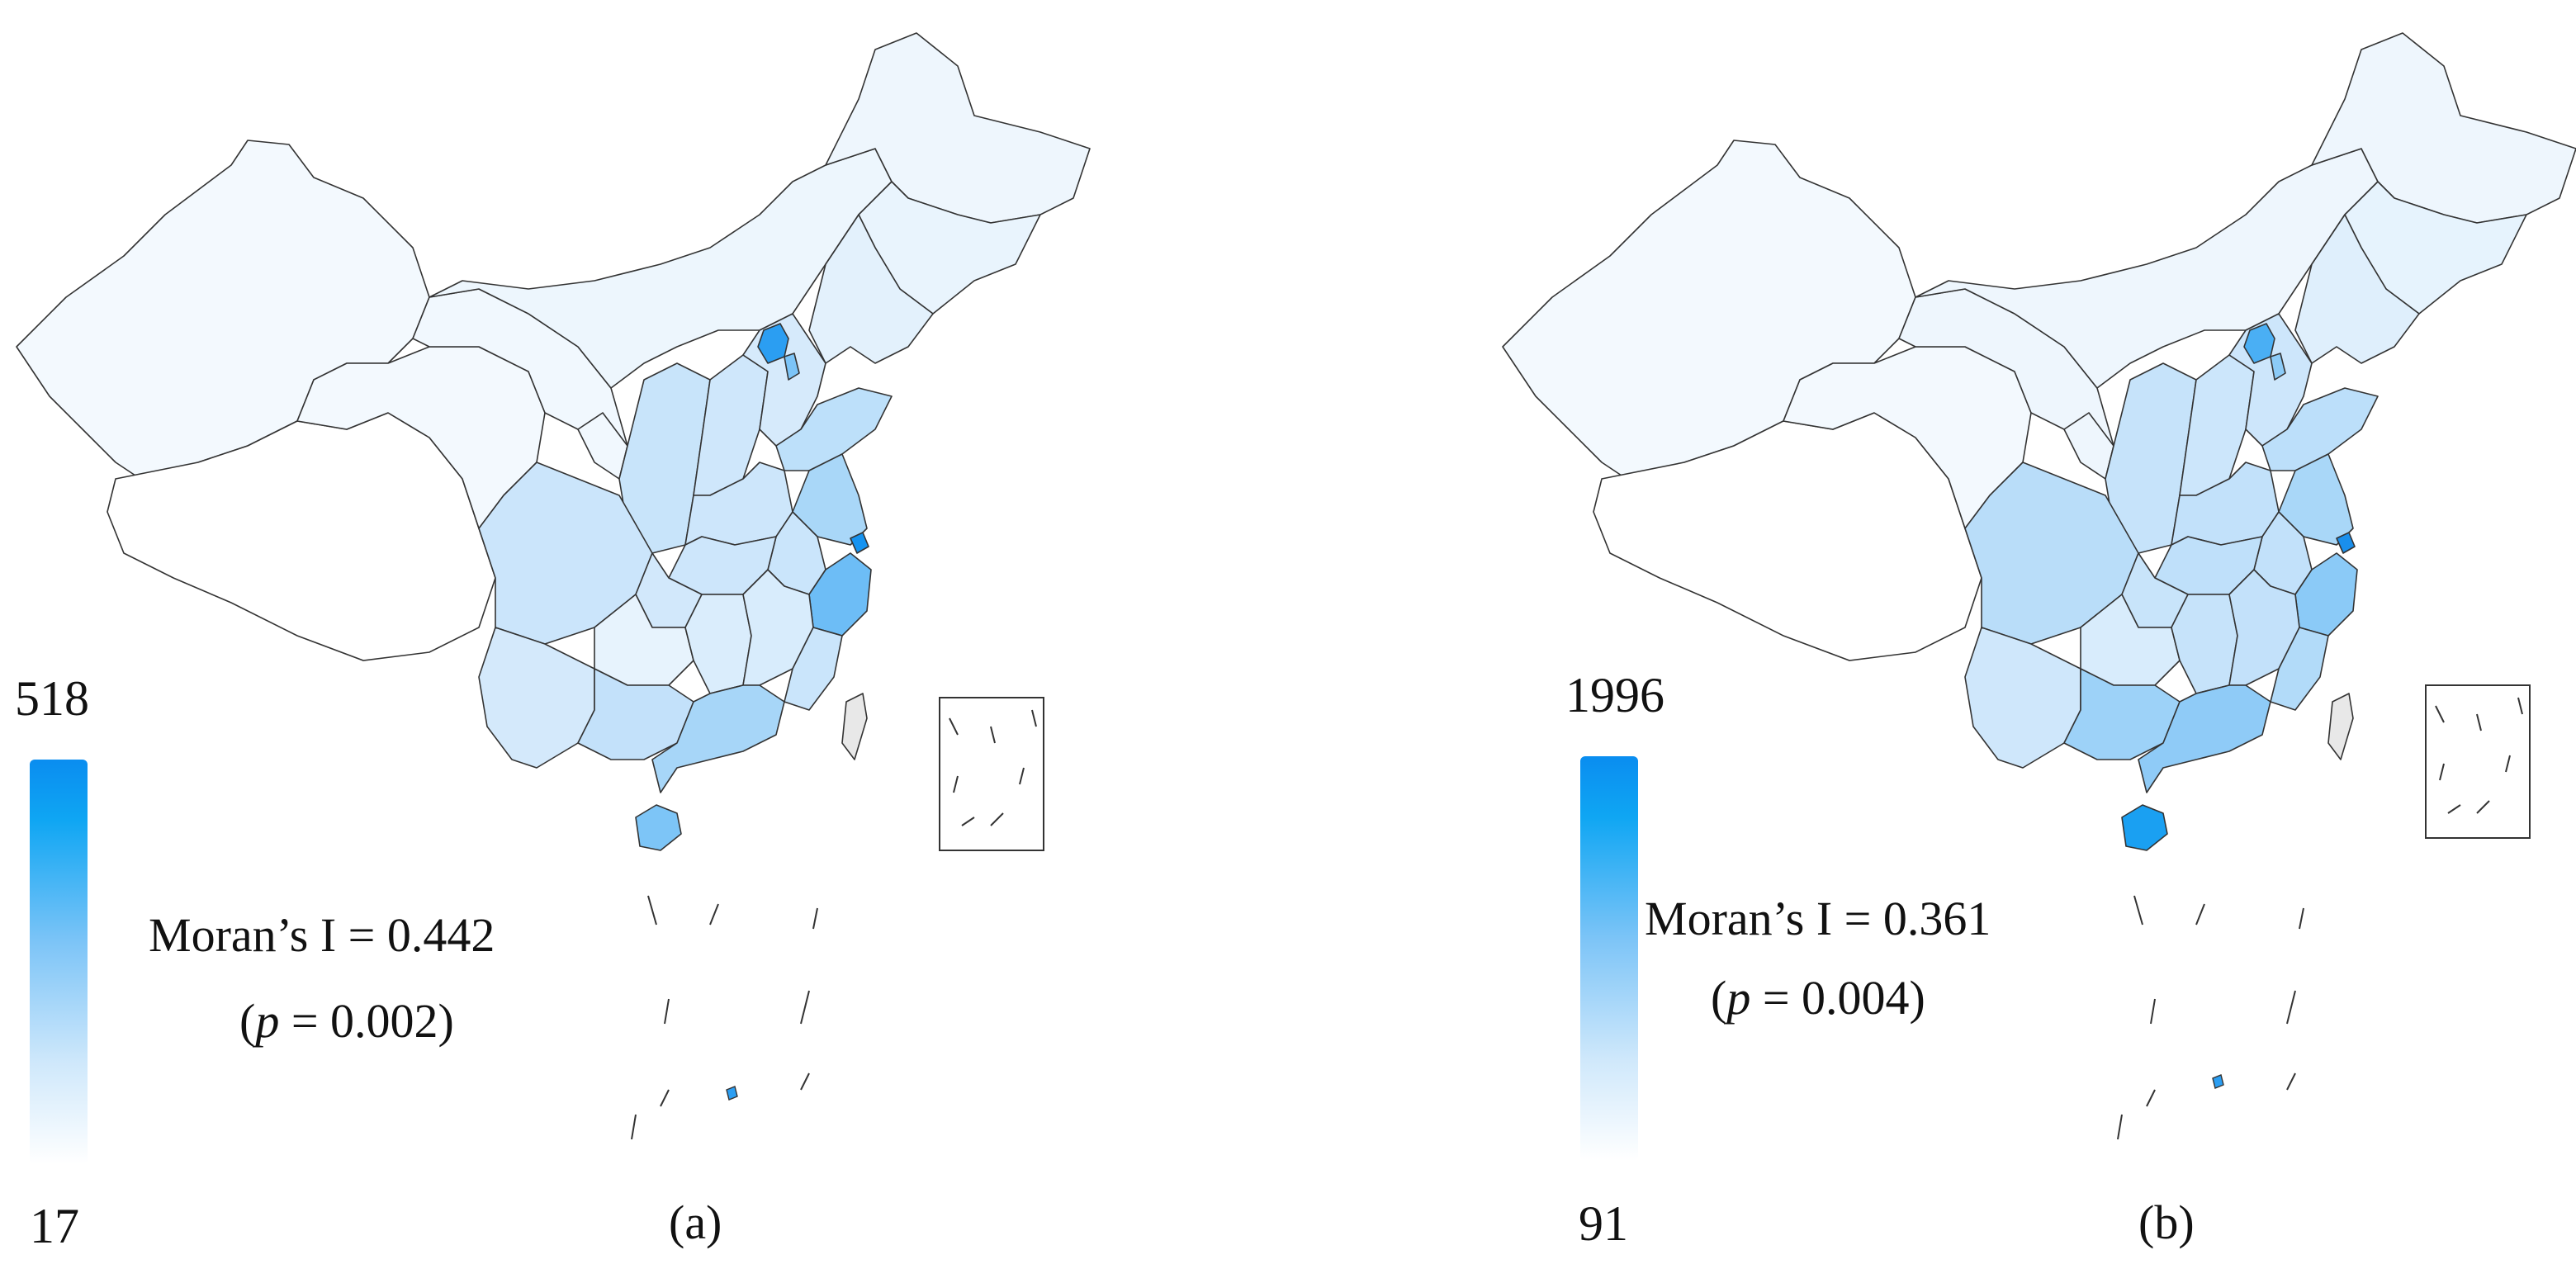 This screenshot has width=2576, height=1264. What do you see at coordinates (54, 1226) in the screenshot?
I see `legend-min-value: 17` at bounding box center [54, 1226].